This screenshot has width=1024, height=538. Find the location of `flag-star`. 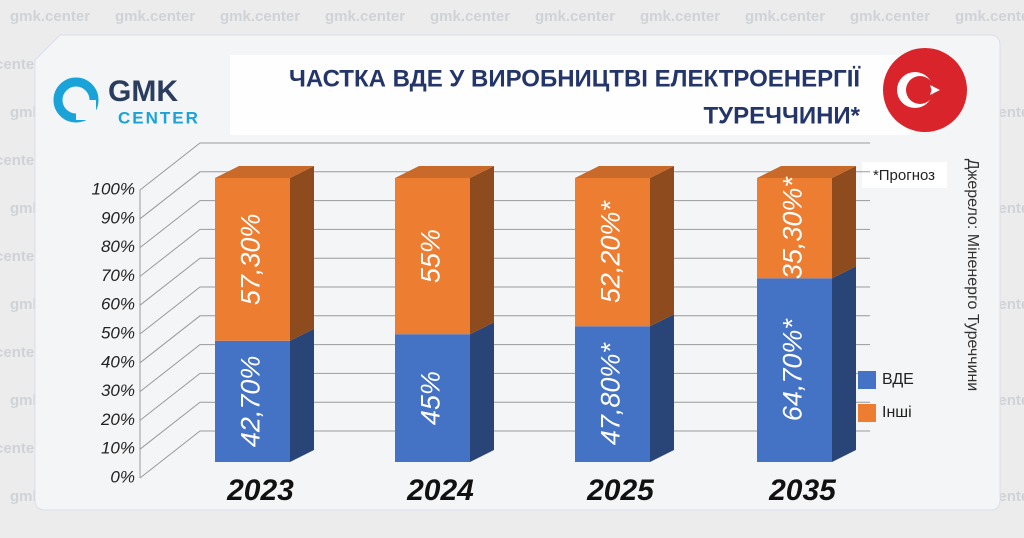

flag-star is located at coordinates (935, 90).